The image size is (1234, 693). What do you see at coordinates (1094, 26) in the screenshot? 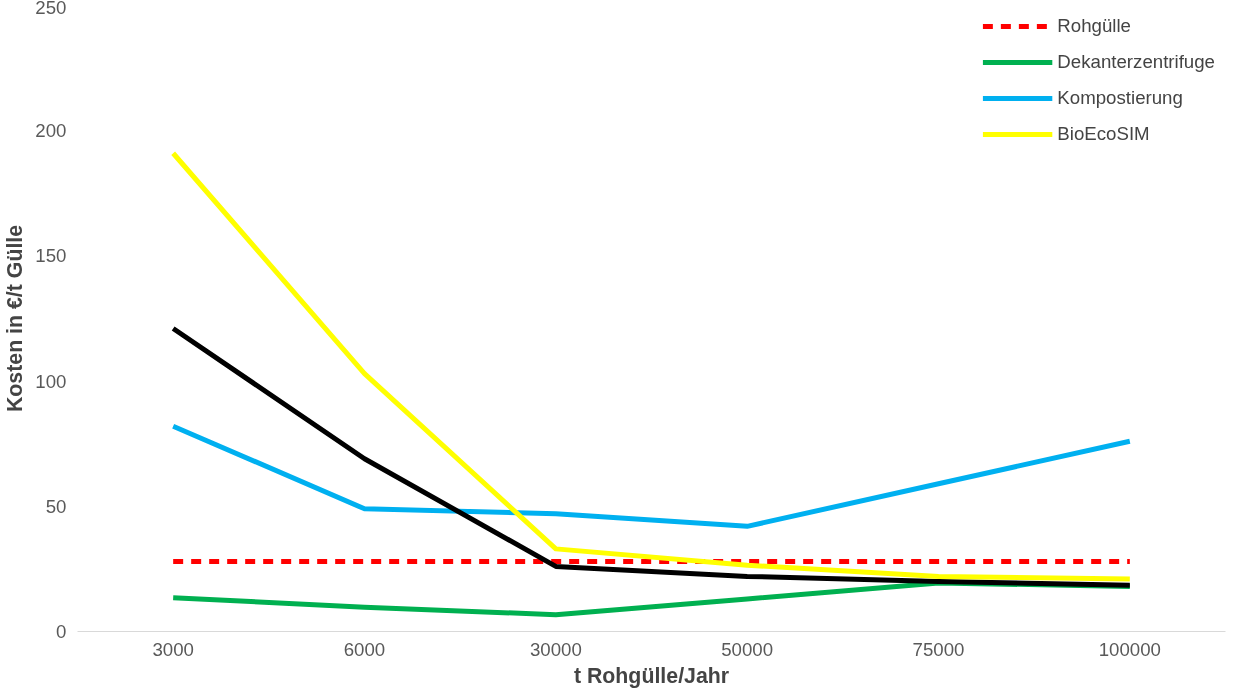
I see `legend-label: Rohgülle` at bounding box center [1094, 26].